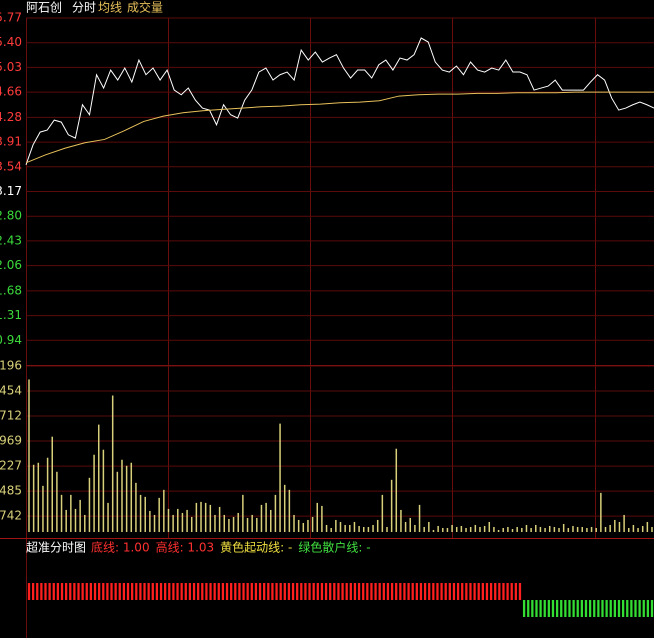 The image size is (654, 638). What do you see at coordinates (120, 547) in the screenshot?
I see `indicator-annotation: 底线: 1.00` at bounding box center [120, 547].